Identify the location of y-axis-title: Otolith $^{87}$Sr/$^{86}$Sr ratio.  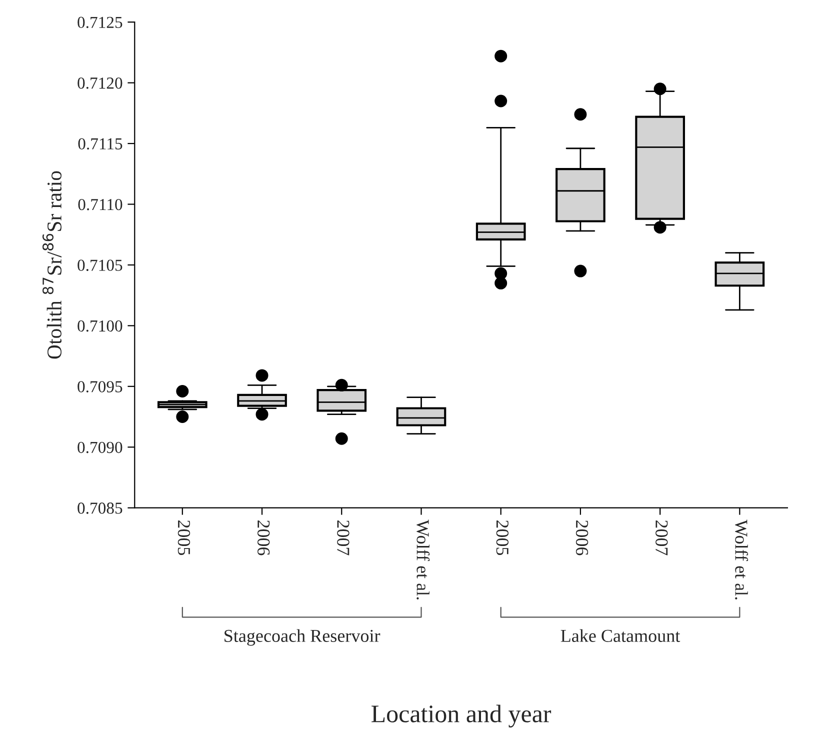
(52, 265).